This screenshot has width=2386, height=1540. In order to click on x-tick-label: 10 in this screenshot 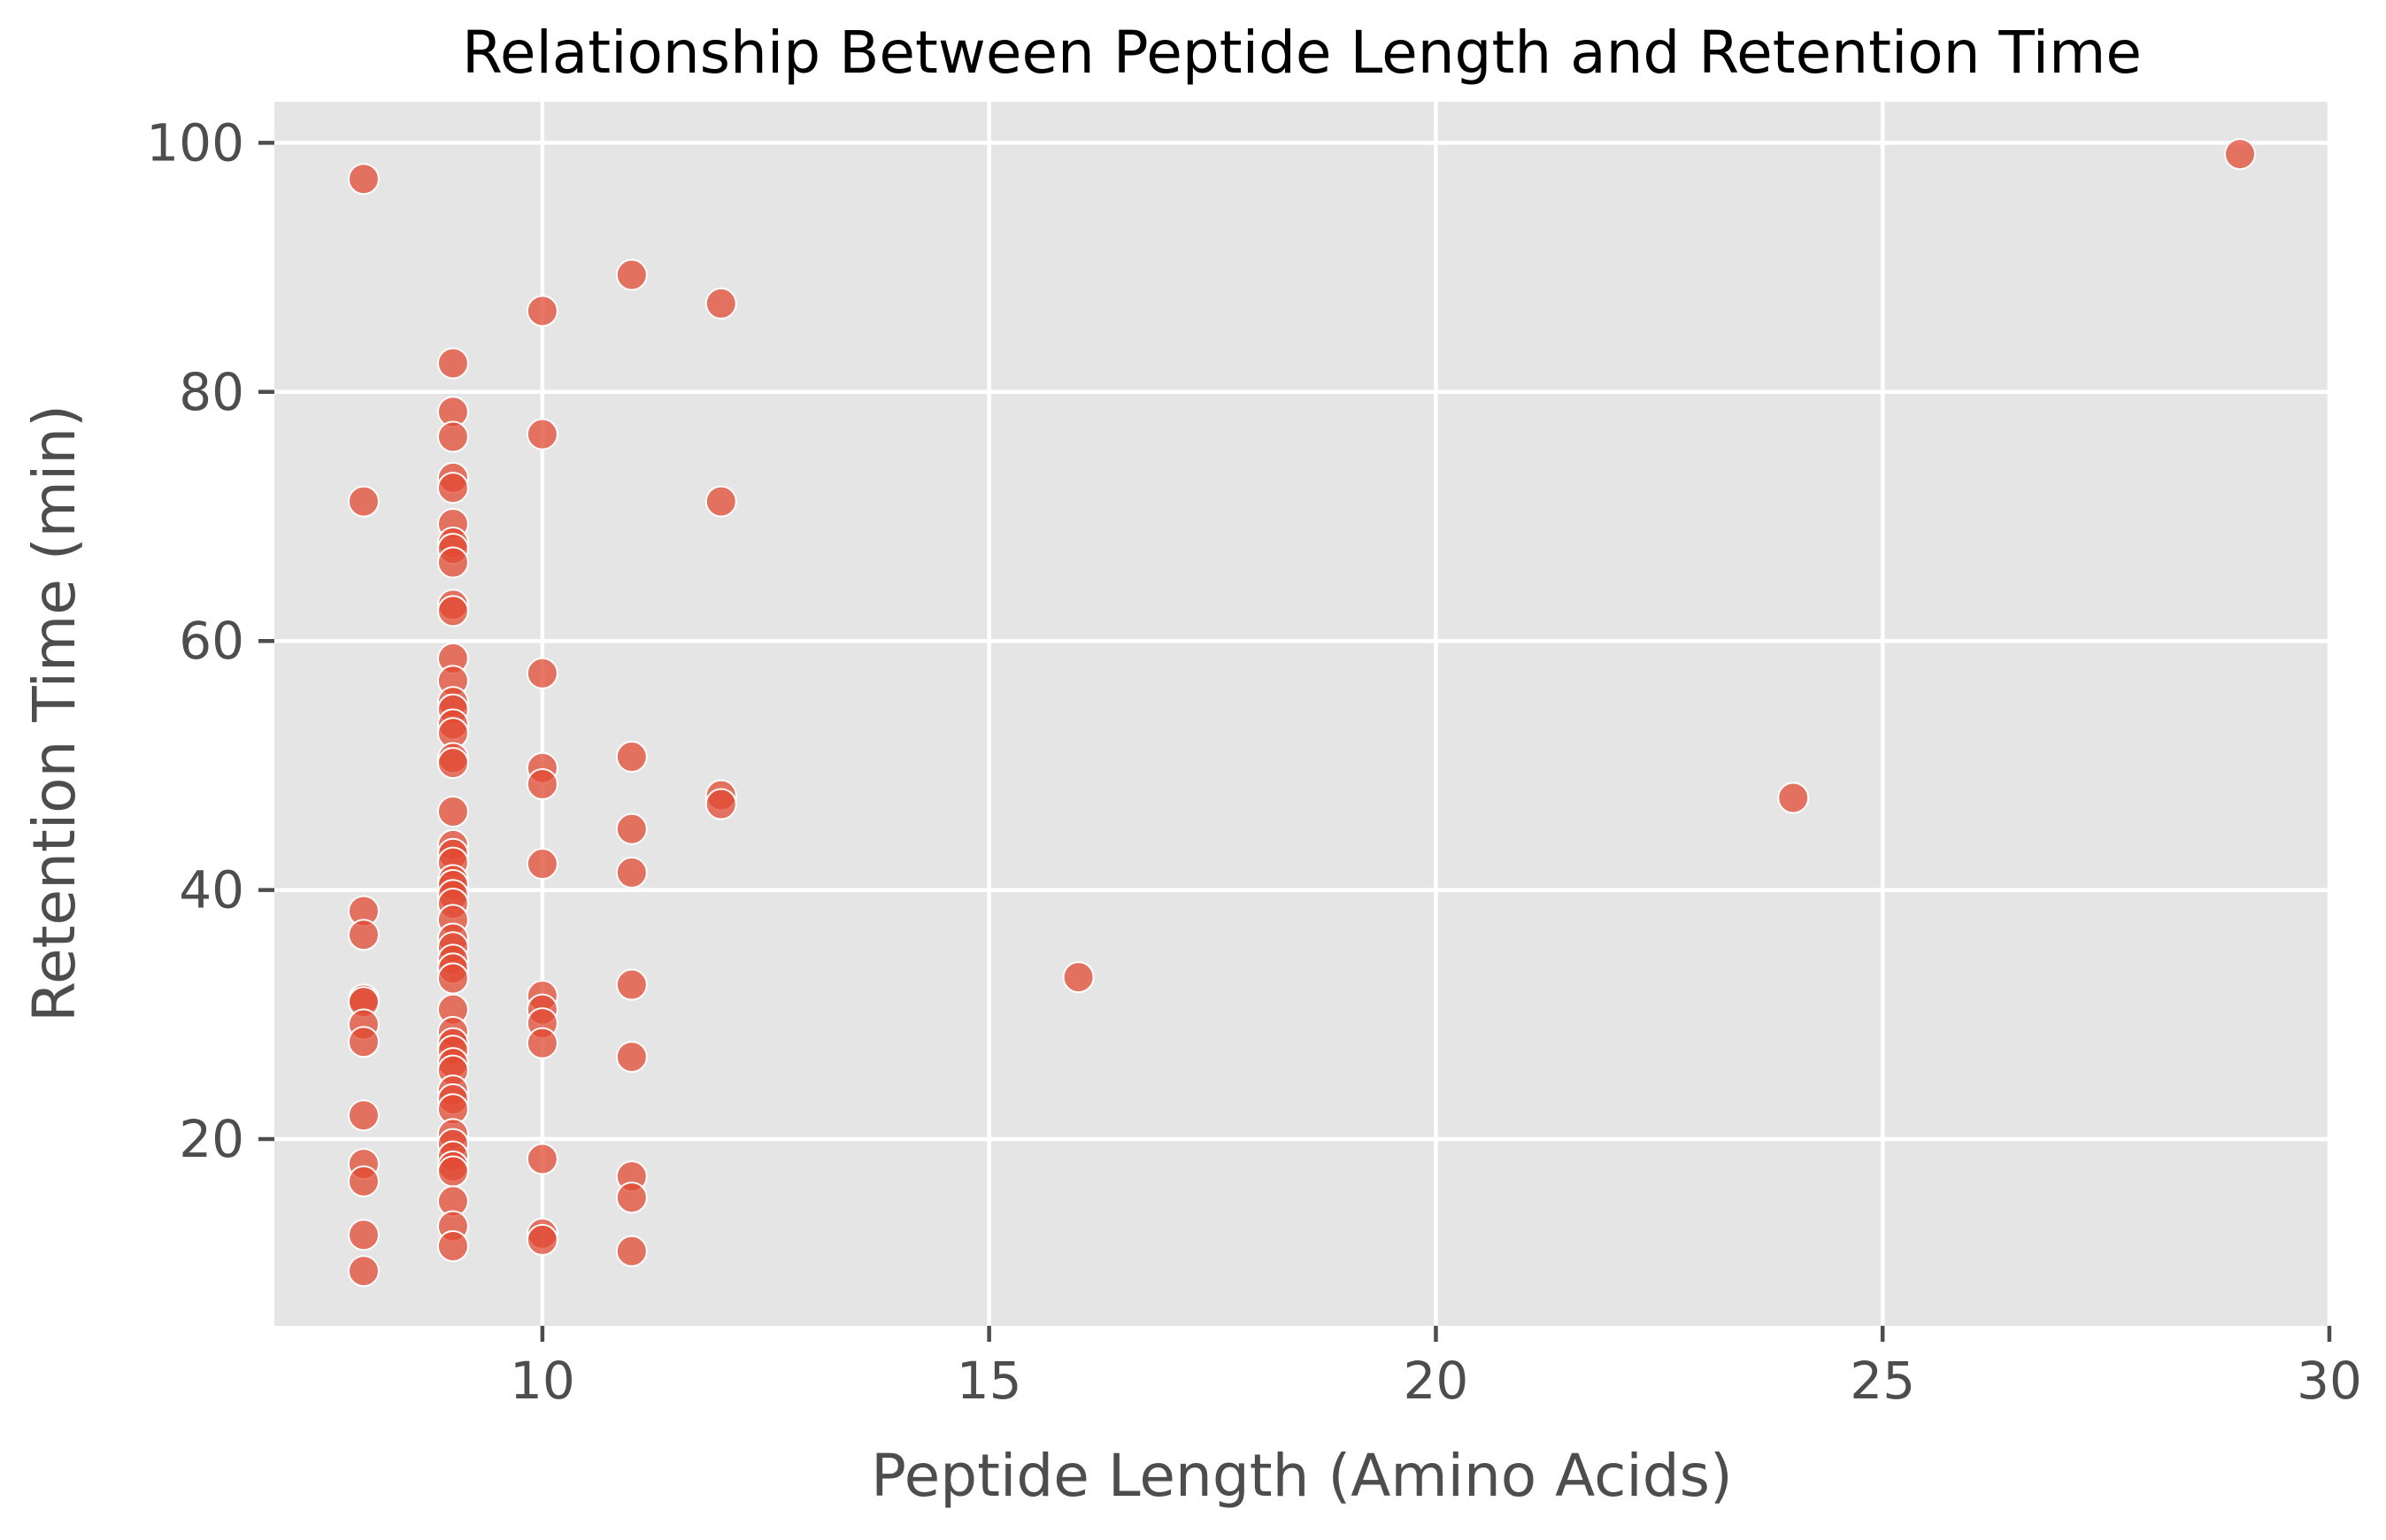, I will do `click(543, 1381)`.